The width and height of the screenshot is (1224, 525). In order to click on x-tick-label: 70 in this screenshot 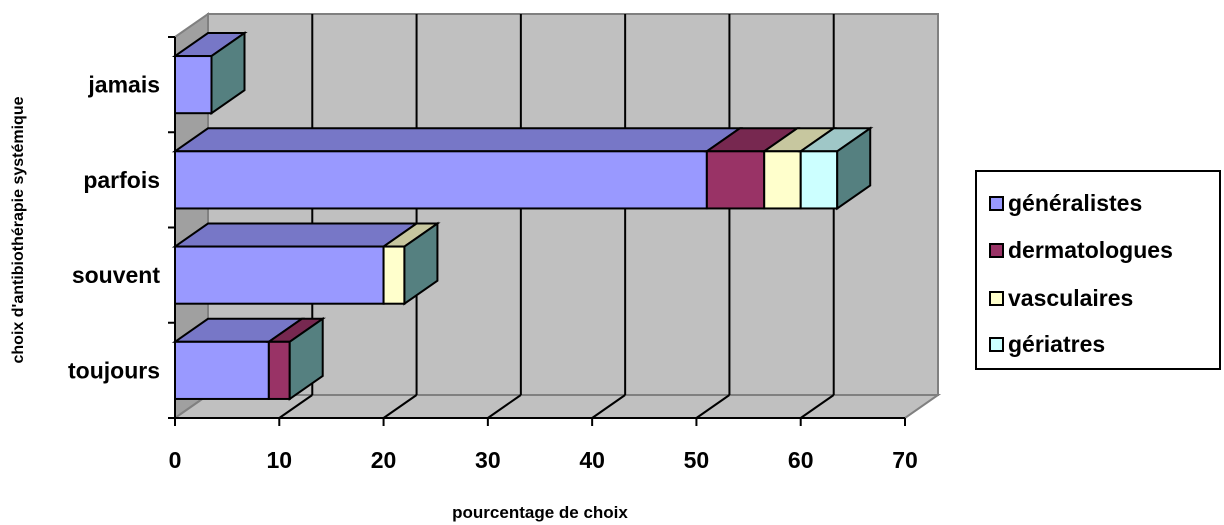, I will do `click(905, 460)`.